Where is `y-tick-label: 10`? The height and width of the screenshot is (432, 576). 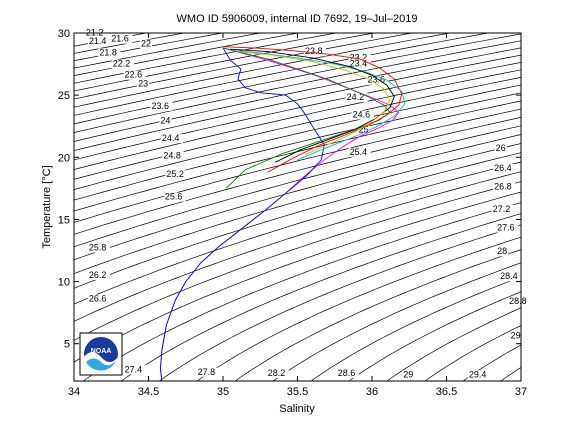
y-tick-label: 10 is located at coordinates (64, 283).